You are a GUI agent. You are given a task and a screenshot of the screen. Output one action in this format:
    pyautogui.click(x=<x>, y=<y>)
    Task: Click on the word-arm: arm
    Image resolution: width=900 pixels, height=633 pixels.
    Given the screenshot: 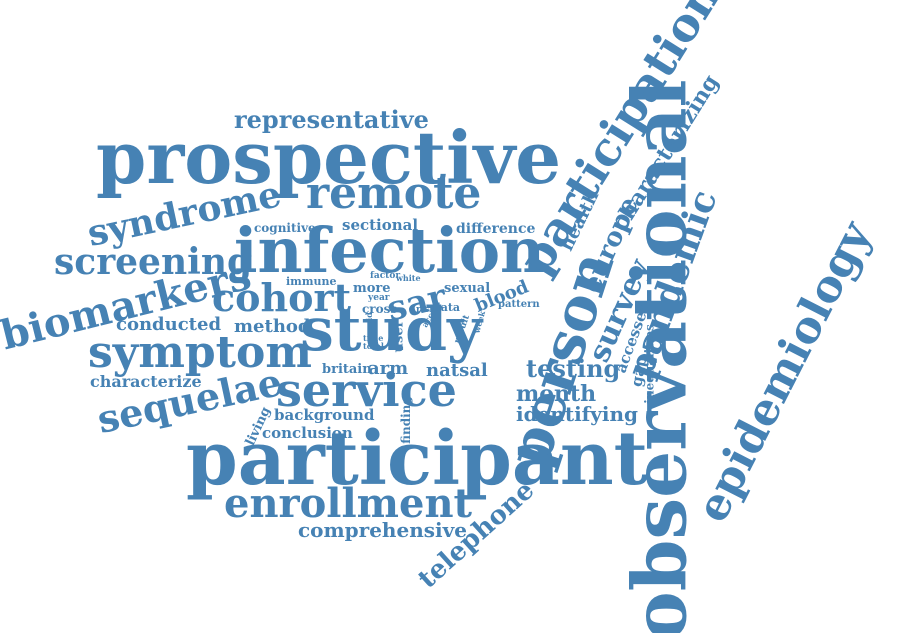 What is the action you would take?
    pyautogui.click(x=388, y=368)
    